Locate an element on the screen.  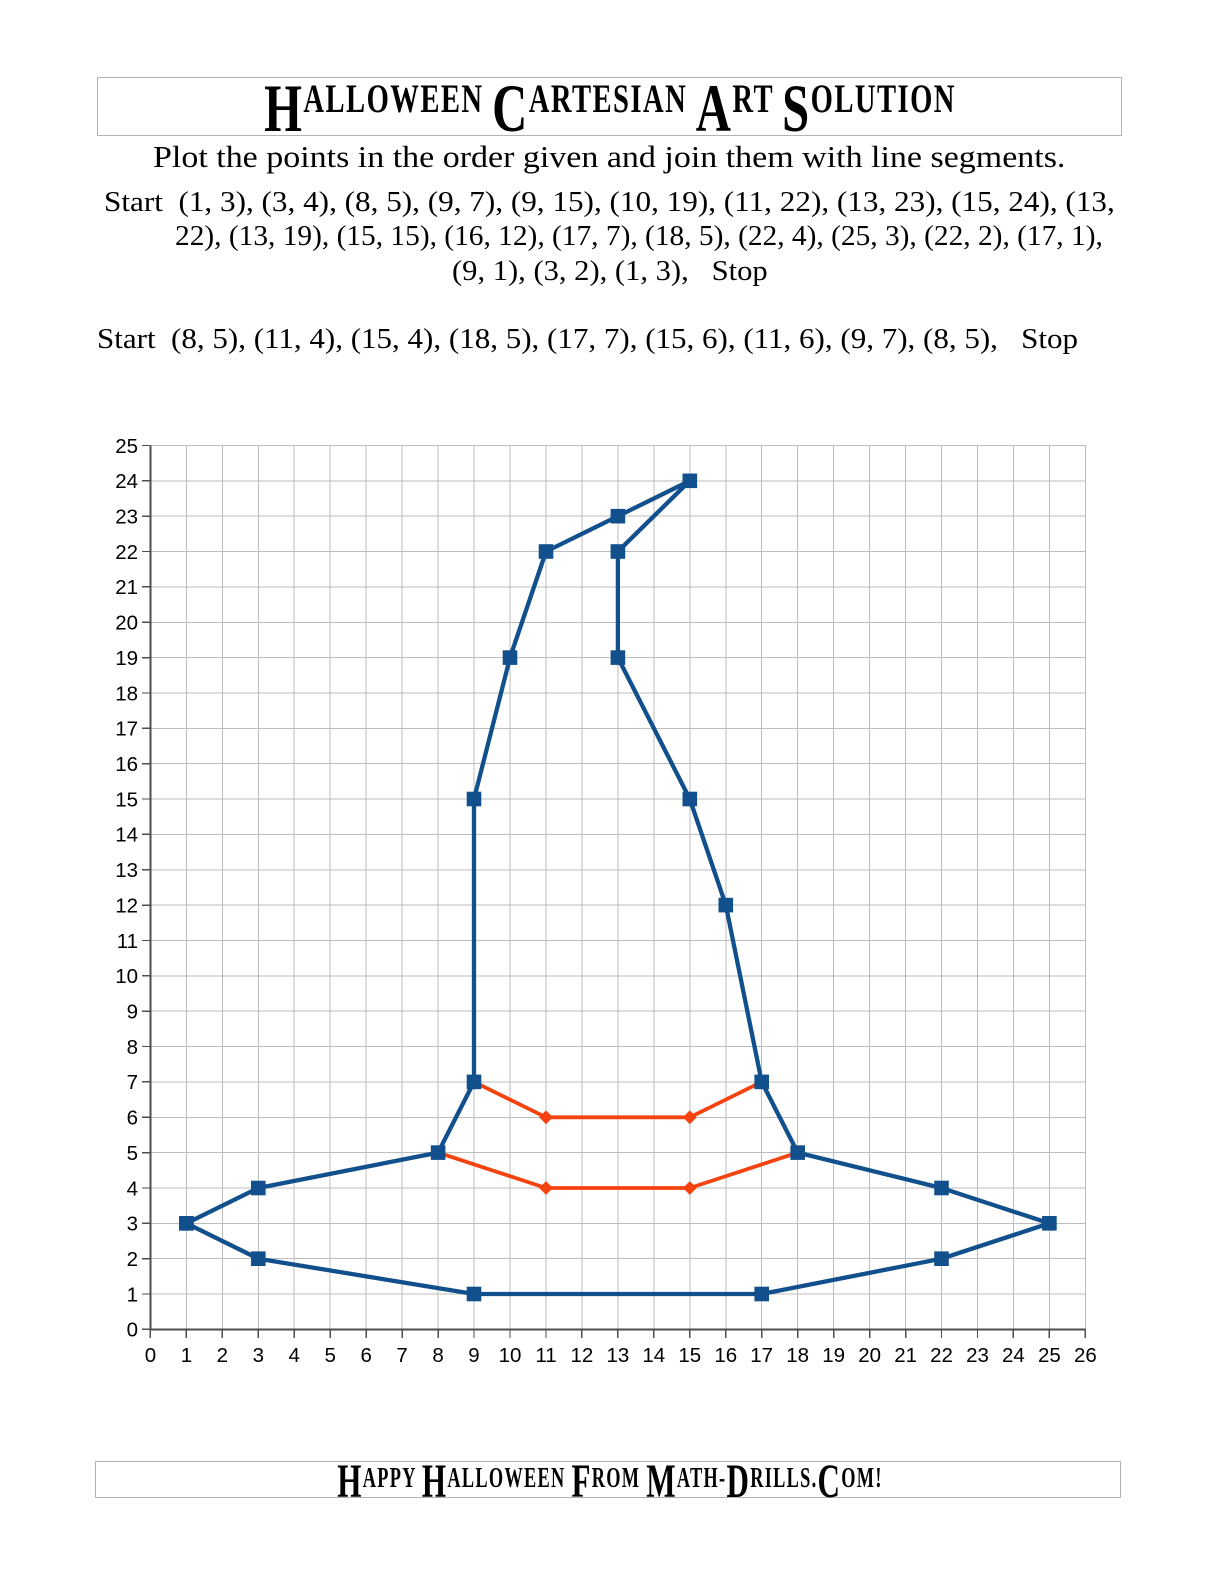
svg-text: 26 is located at coordinates (1085, 1355).